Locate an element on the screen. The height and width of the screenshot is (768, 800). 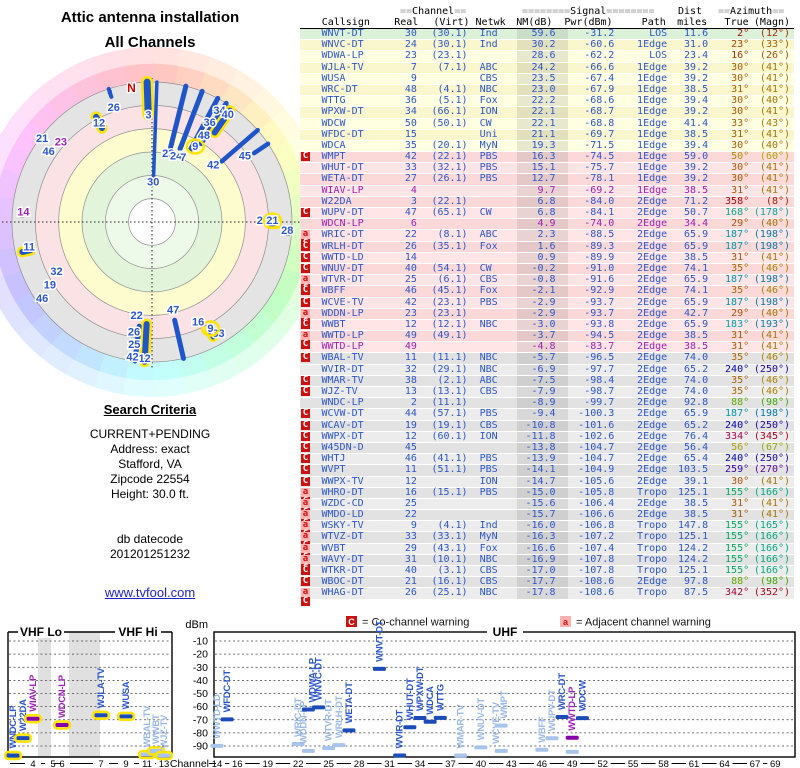
svg-text: WTTG is located at coordinates (440, 697).